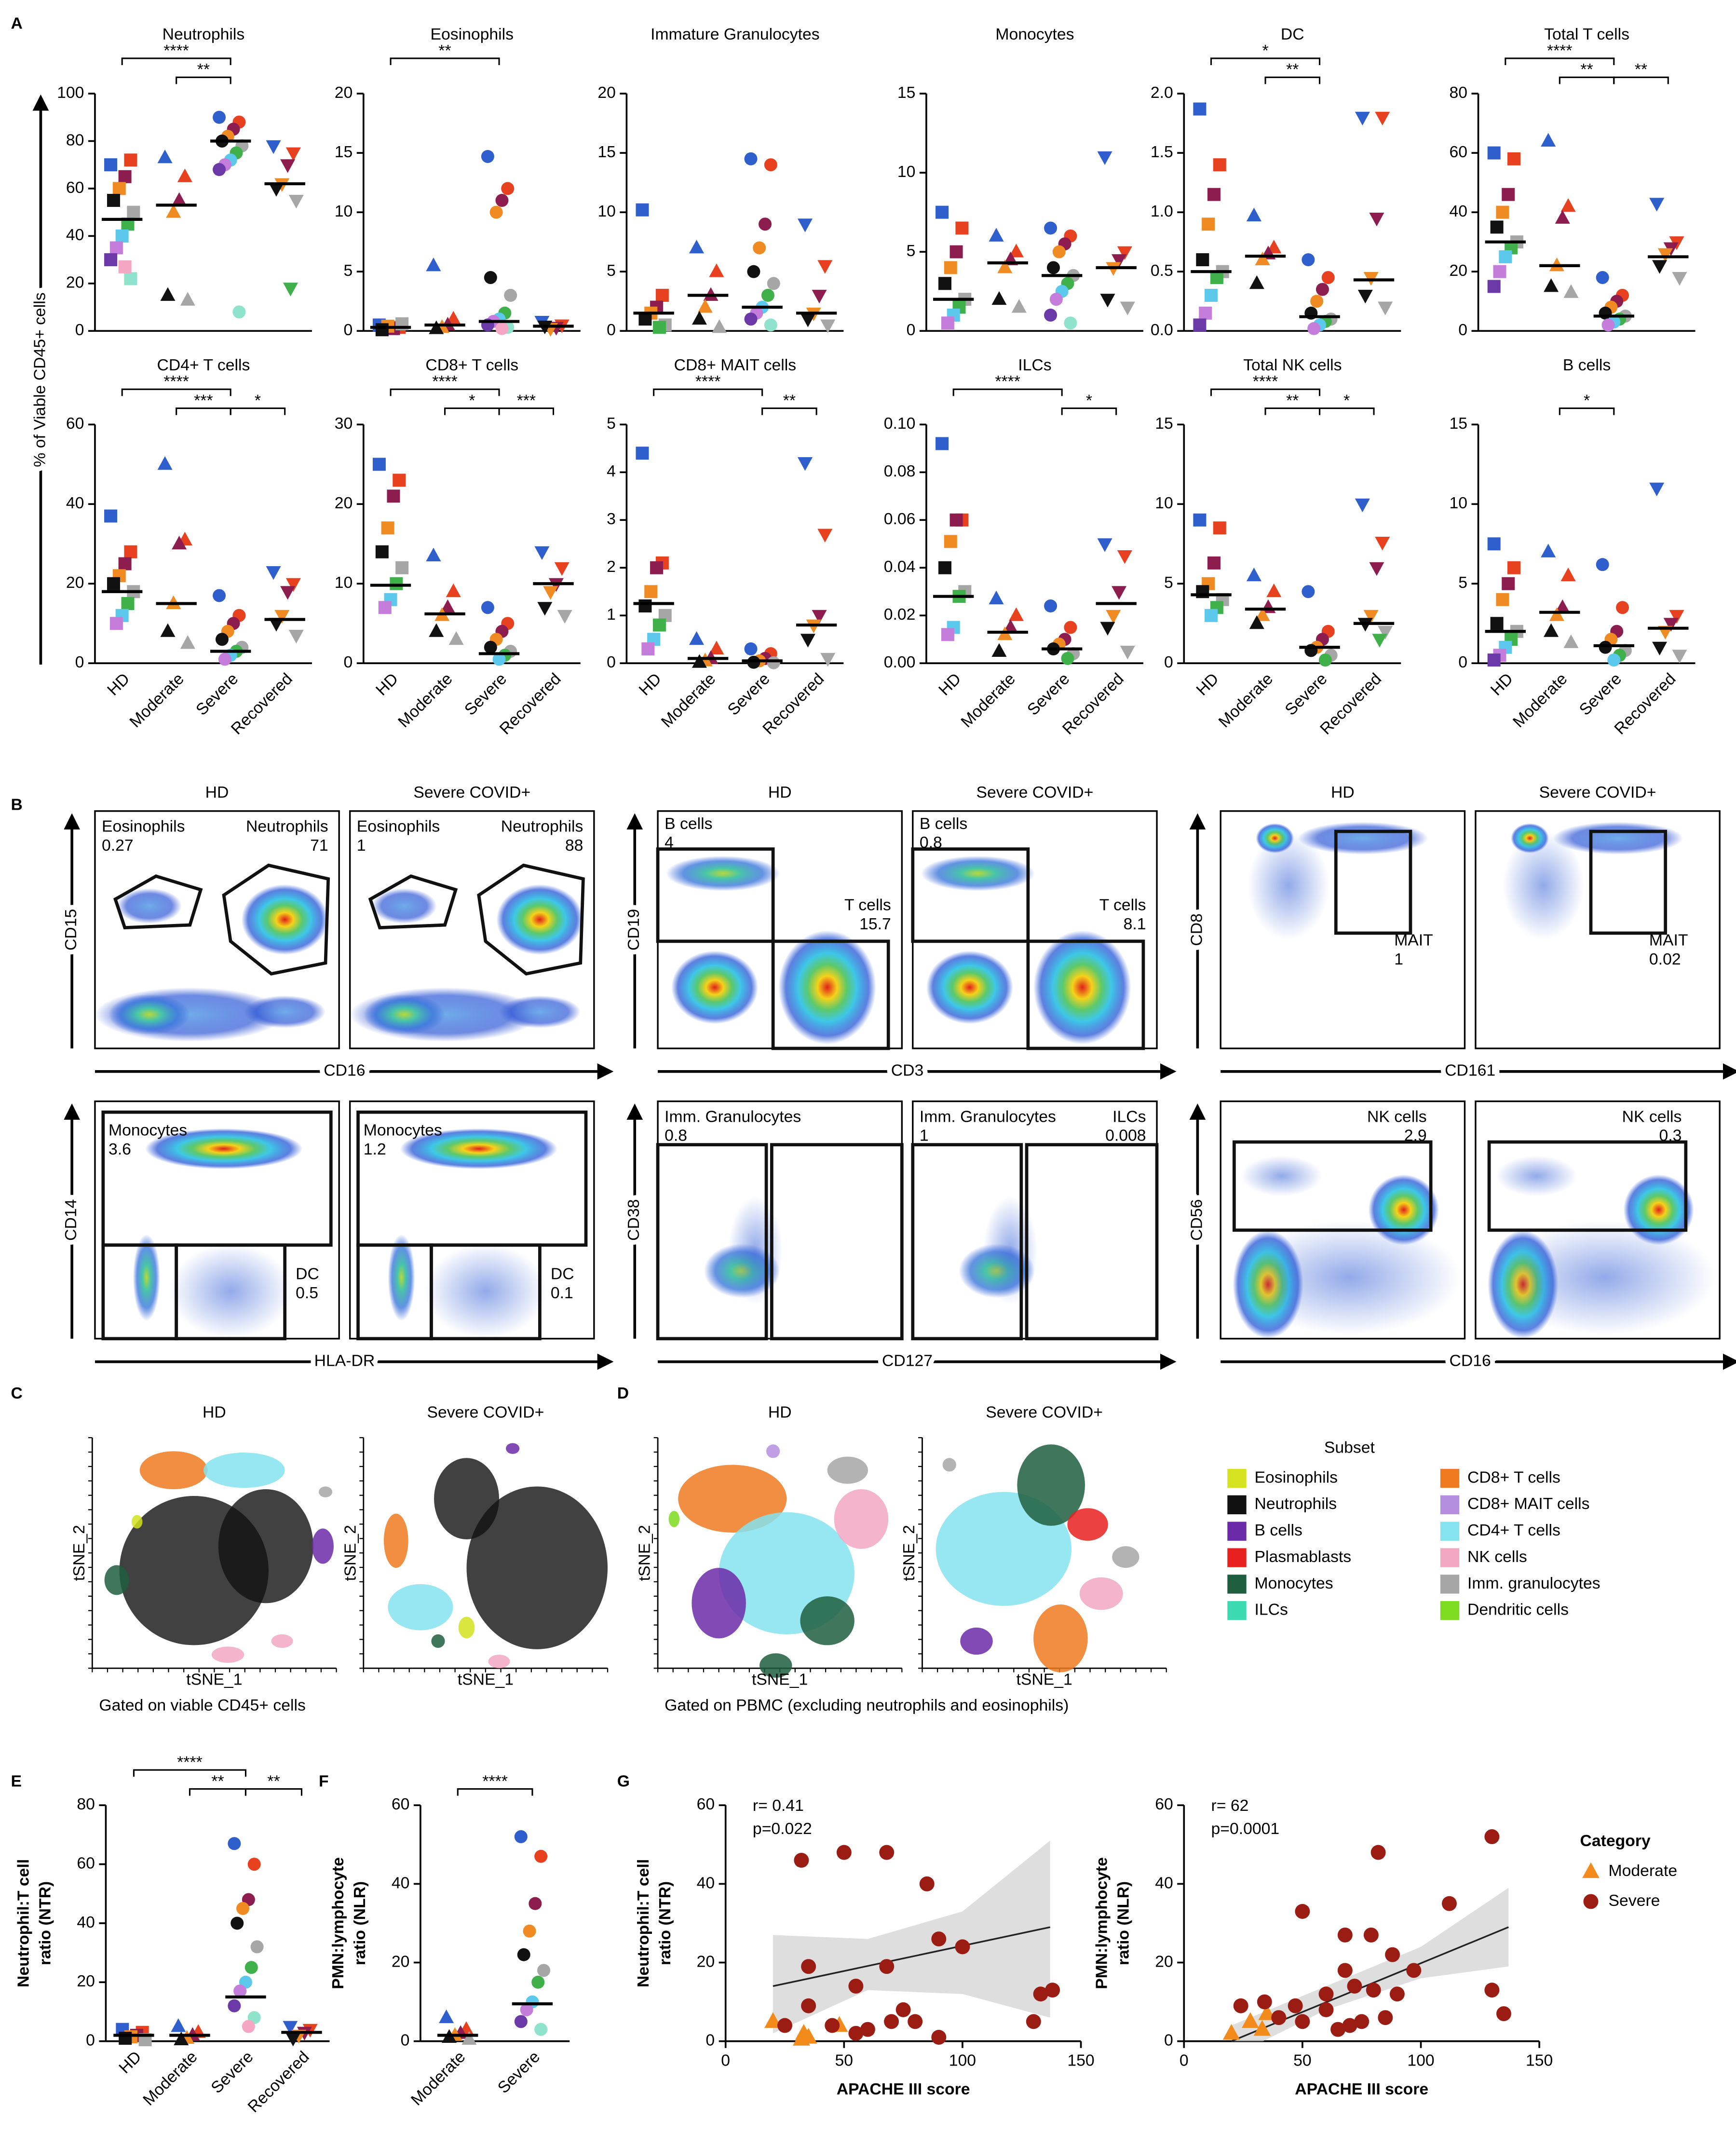  Describe the element at coordinates (611, 270) in the screenshot. I see `y-tick-label: 5` at that location.